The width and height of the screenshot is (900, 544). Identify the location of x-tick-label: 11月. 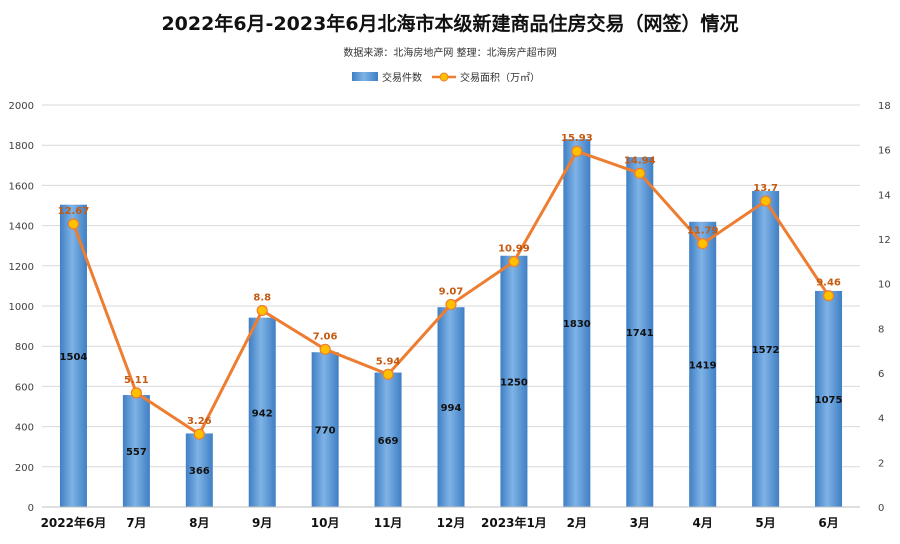
(388, 523).